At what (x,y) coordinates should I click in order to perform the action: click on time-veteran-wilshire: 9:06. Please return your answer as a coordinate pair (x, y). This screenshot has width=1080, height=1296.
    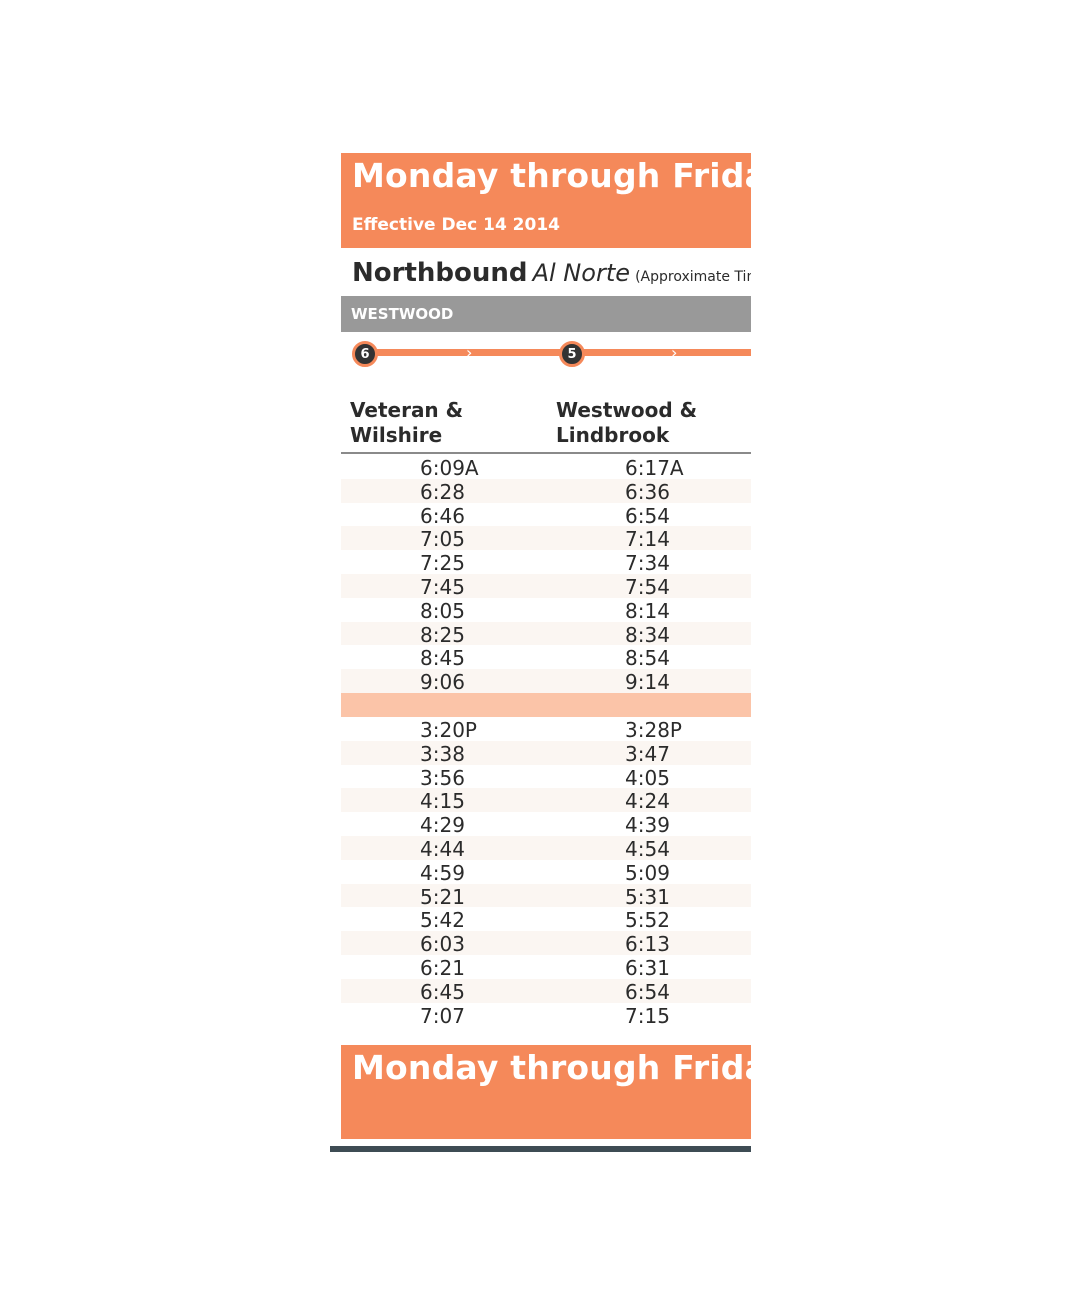
    Looking at the image, I should click on (442, 682).